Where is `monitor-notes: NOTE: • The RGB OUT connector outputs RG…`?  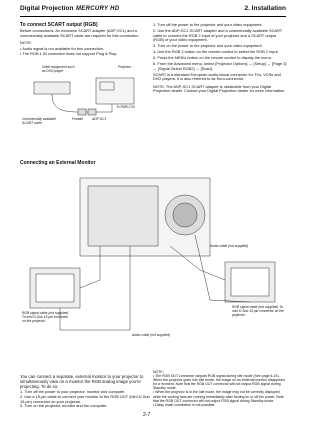 monitor-notes: NOTE: • The RGB OUT connector outputs RG… is located at coordinates (220, 388).